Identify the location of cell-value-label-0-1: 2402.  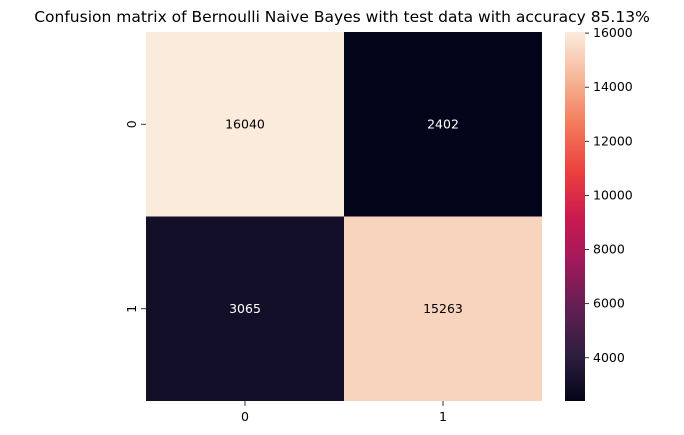
(443, 123).